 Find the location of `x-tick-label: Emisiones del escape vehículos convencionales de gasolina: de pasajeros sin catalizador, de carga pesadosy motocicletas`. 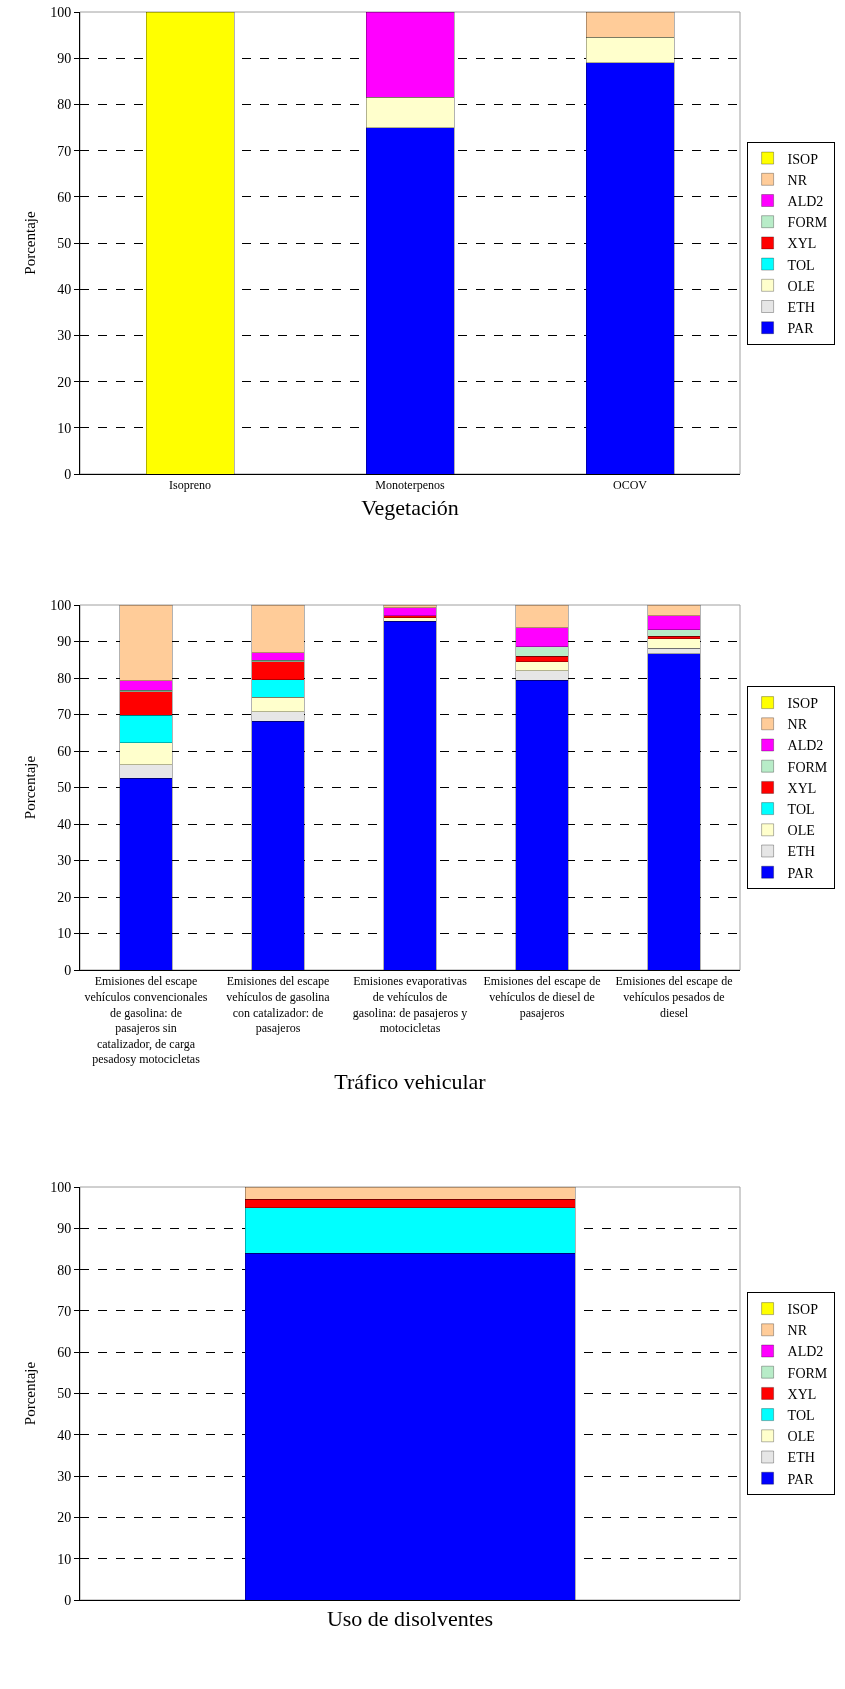

x-tick-label: Emisiones del escape vehículos convencionales de gasolina: de pasajeros sin catalizador, de carga pesadosy motocicletas is located at coordinates (146, 1020).